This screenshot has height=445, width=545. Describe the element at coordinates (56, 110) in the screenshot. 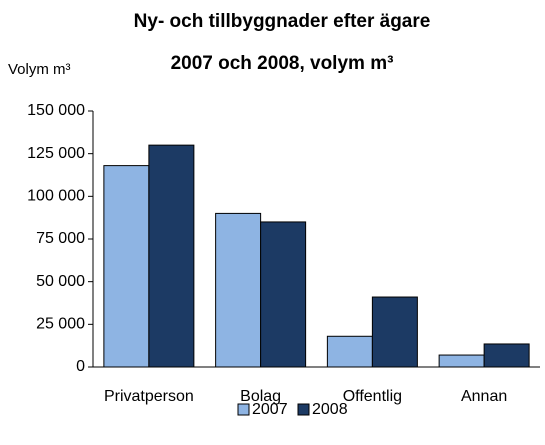

I see `y-tick-label: 150 000` at that location.